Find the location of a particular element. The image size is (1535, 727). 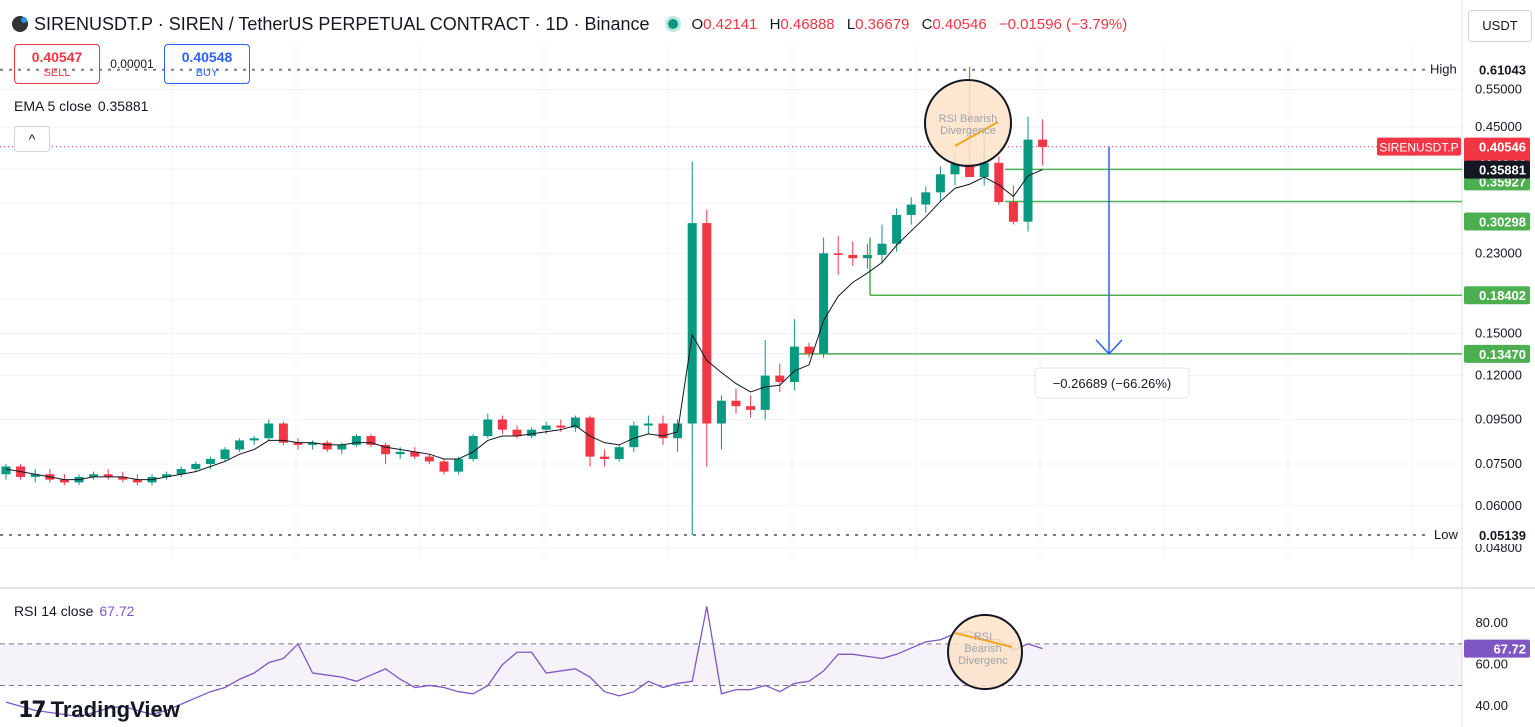

currency-selector: USDT is located at coordinates (1500, 26).